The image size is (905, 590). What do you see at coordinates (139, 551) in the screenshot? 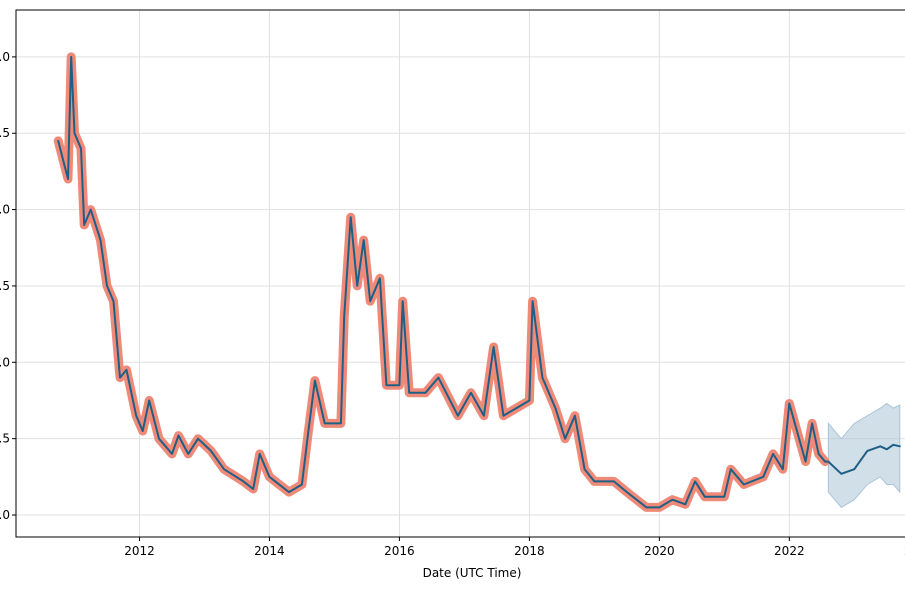
I see `x-tick-label: 2012` at bounding box center [139, 551].